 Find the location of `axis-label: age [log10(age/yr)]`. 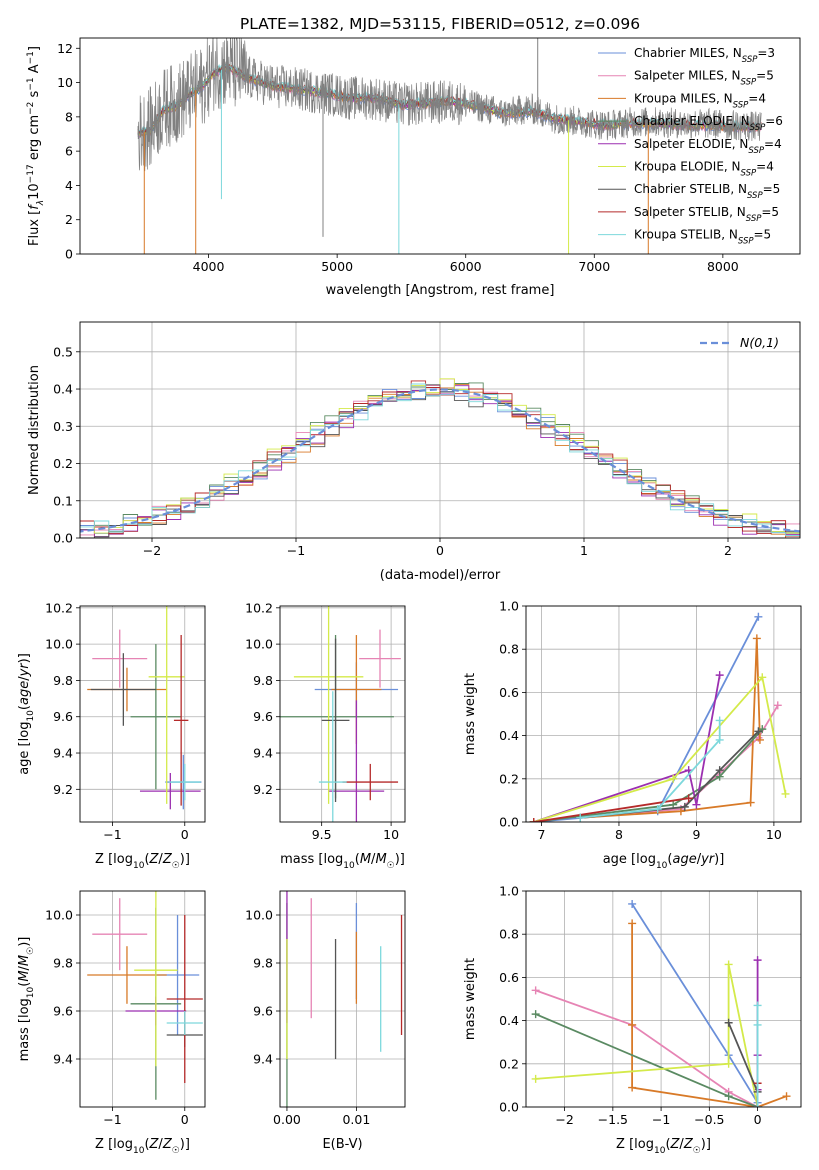

axis-label: age [log10(age/yr)] is located at coordinates (664, 861).